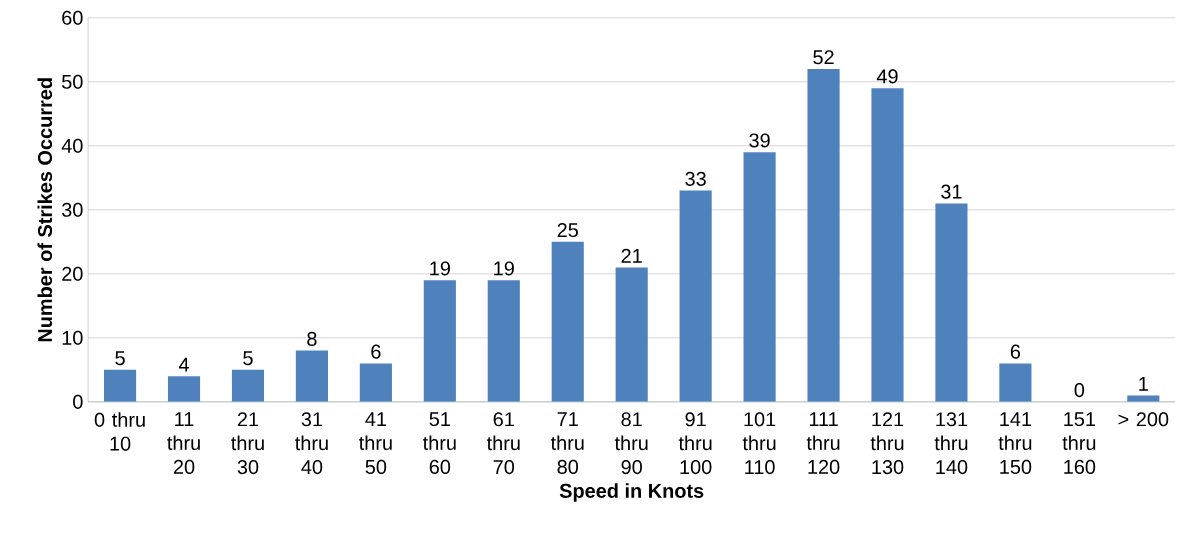 Image resolution: width=1187 pixels, height=550 pixels. What do you see at coordinates (1079, 443) in the screenshot?
I see `x-tick-label: 151 thru 160` at bounding box center [1079, 443].